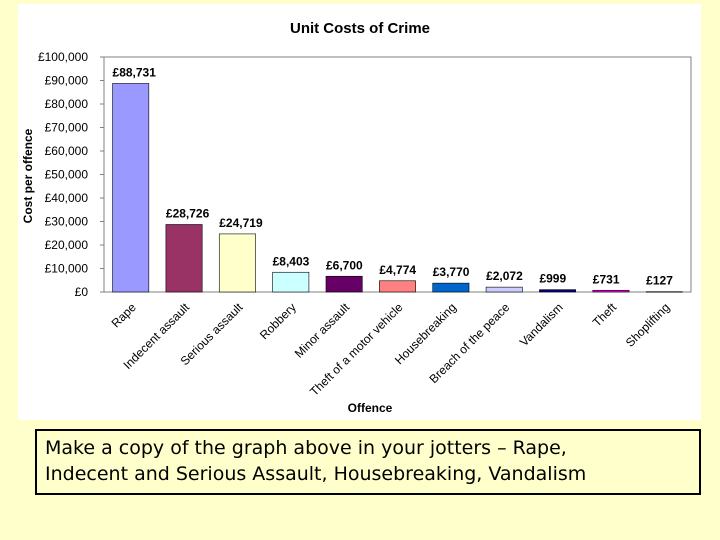 The width and height of the screenshot is (720, 540). Describe the element at coordinates (67, 245) in the screenshot. I see `y-tick-label: £20,000` at that location.